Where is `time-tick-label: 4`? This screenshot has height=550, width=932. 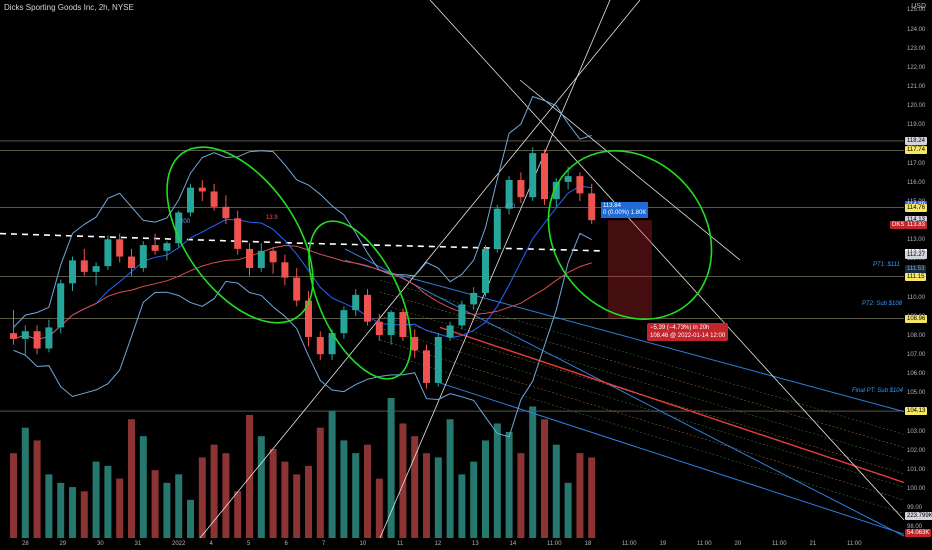 time-tick-label: 4 is located at coordinates (211, 544).